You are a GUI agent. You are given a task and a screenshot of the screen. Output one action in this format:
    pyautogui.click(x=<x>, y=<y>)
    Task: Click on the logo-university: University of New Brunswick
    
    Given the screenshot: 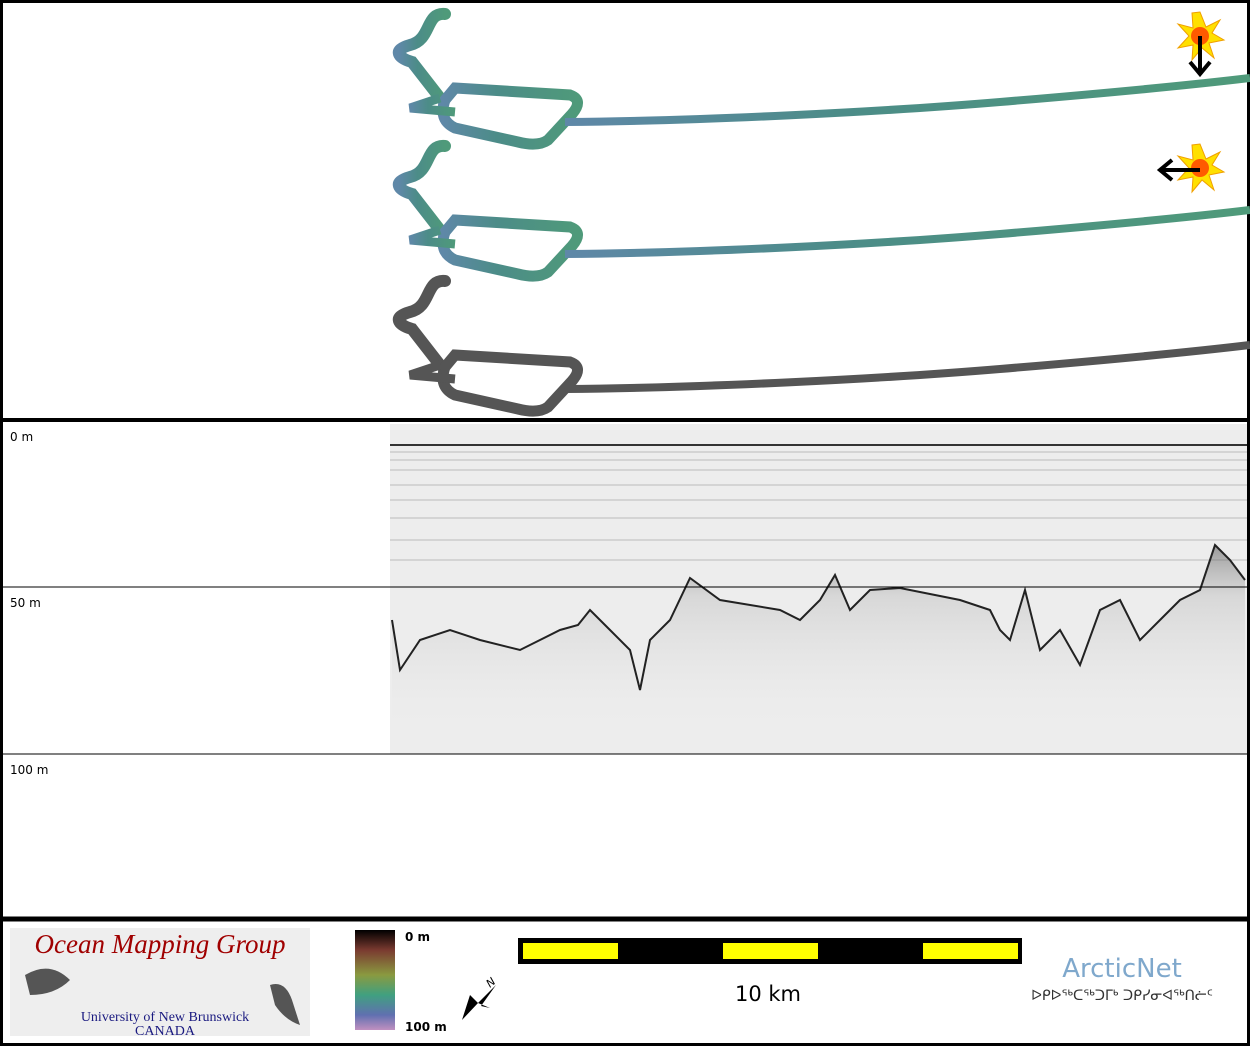 What is the action you would take?
    pyautogui.click(x=165, y=1017)
    